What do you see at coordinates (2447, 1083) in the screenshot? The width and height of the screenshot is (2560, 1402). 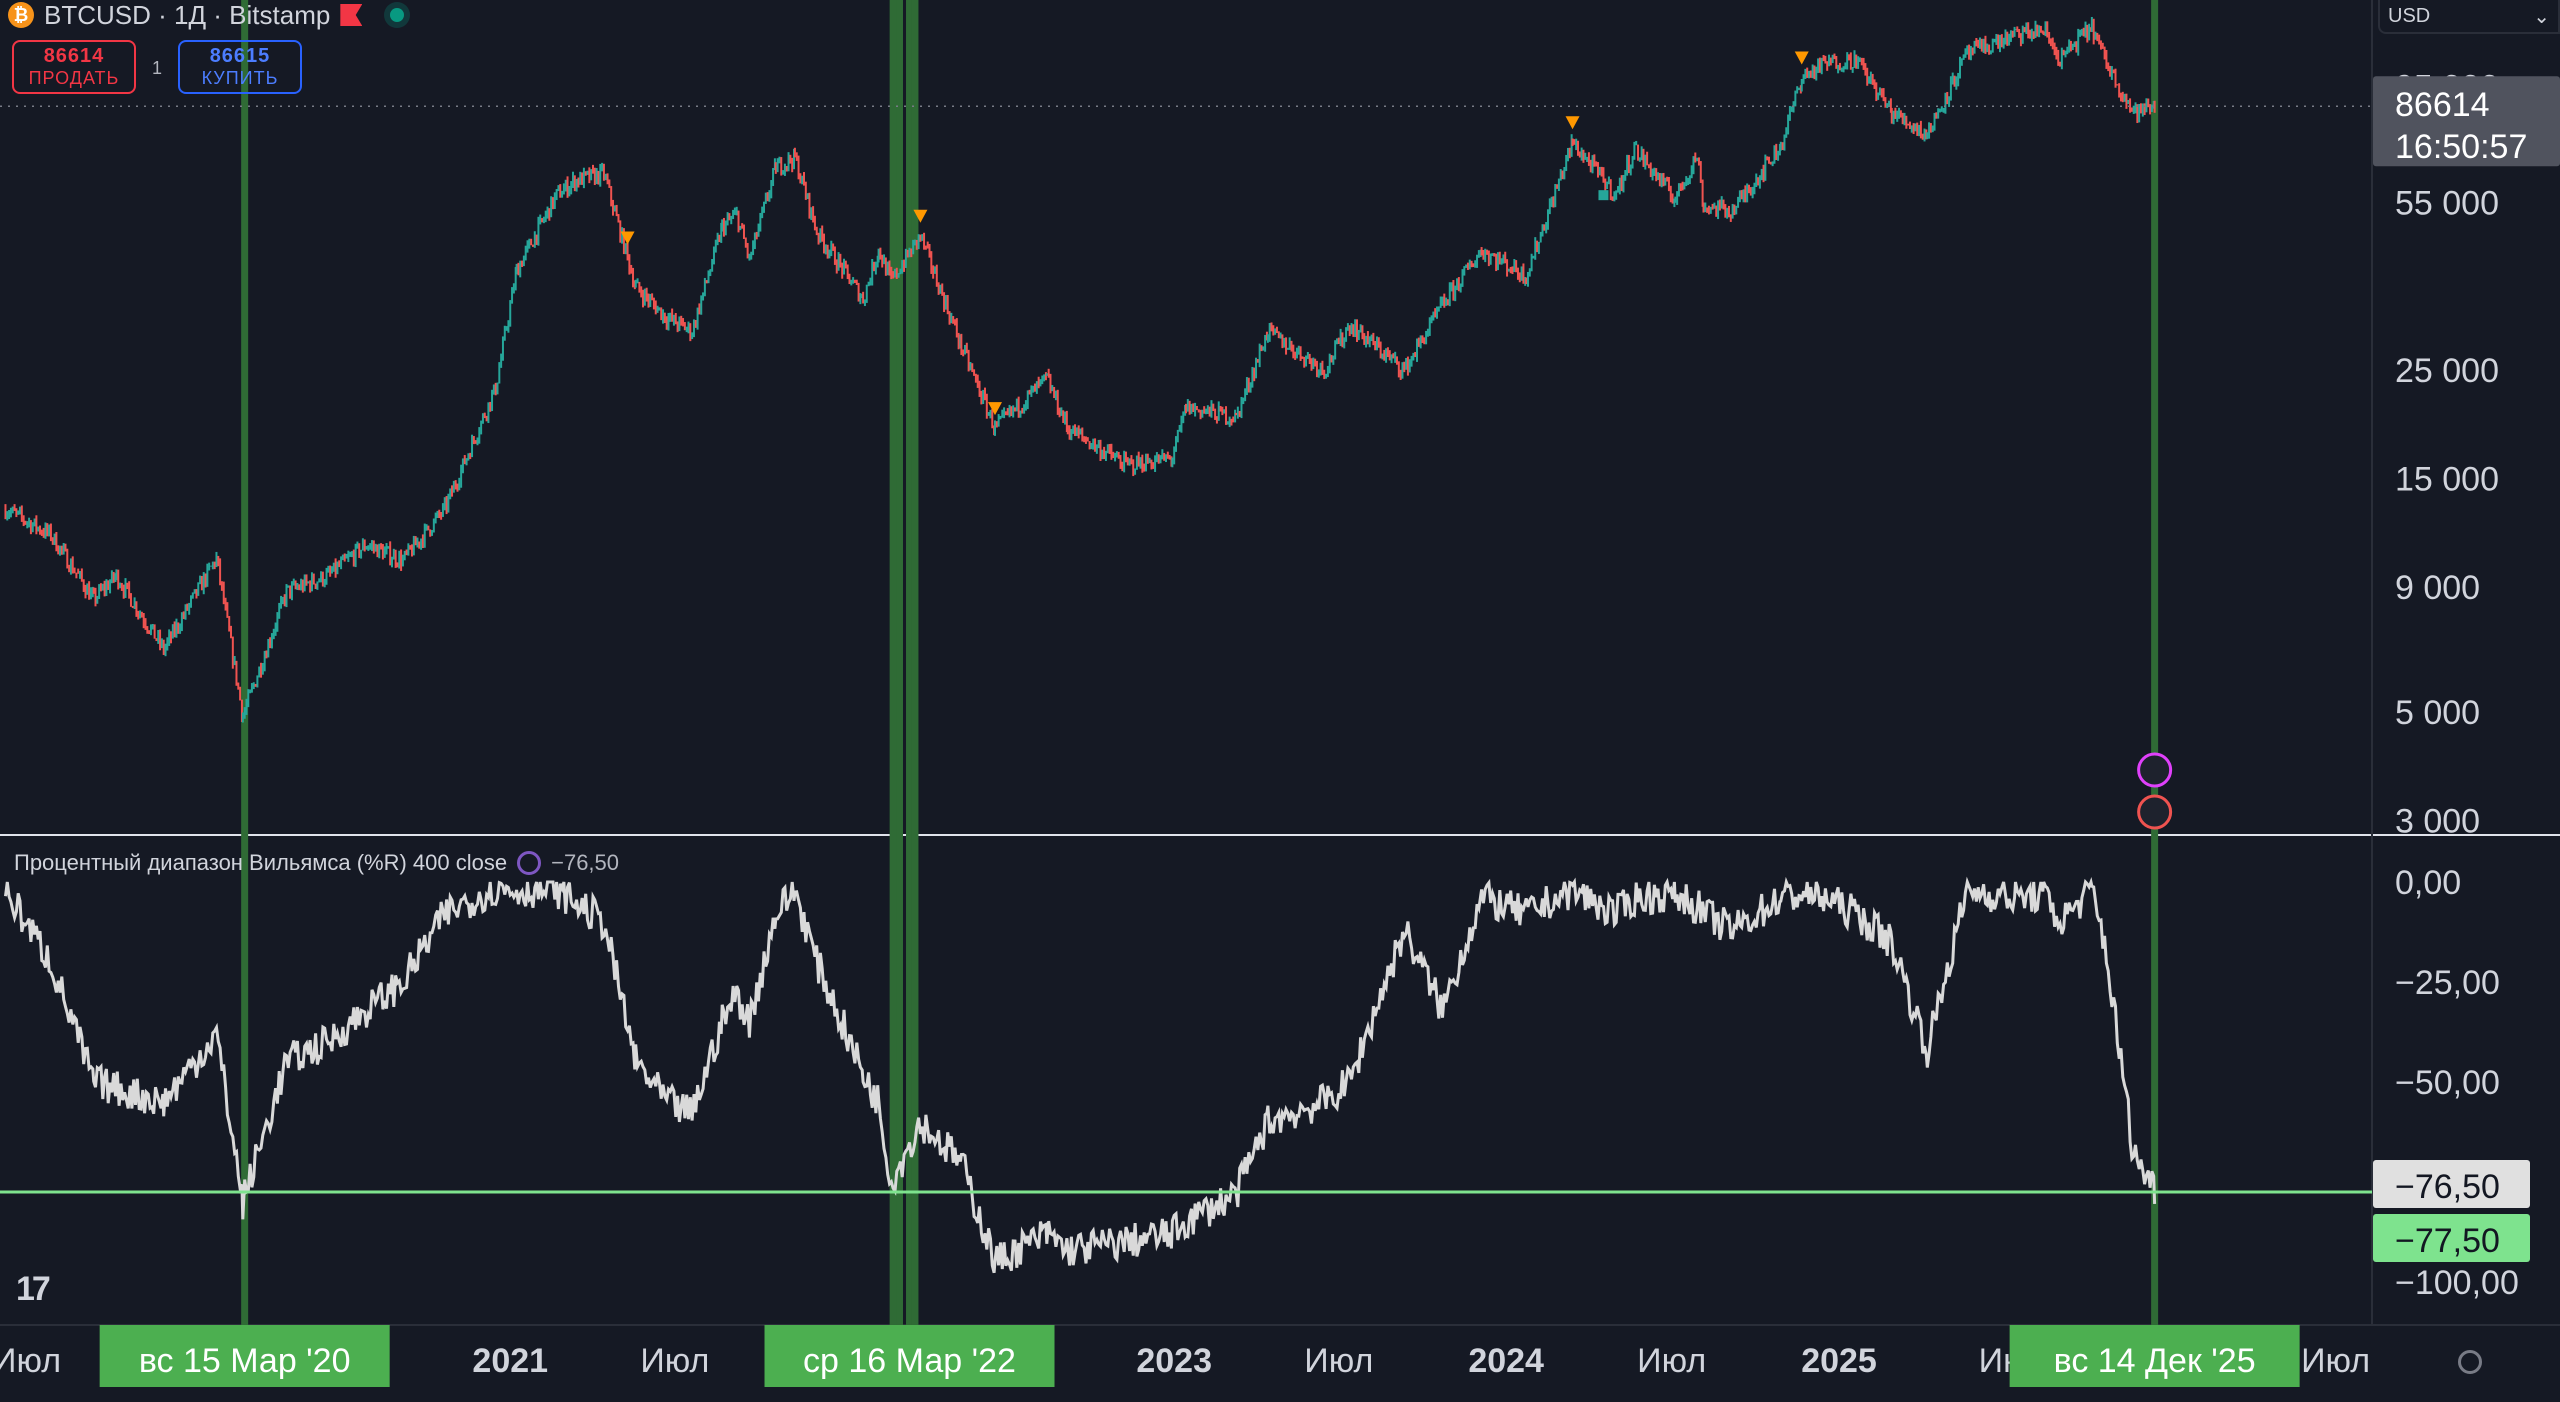 I see `wr-tick-label: −50,00` at bounding box center [2447, 1083].